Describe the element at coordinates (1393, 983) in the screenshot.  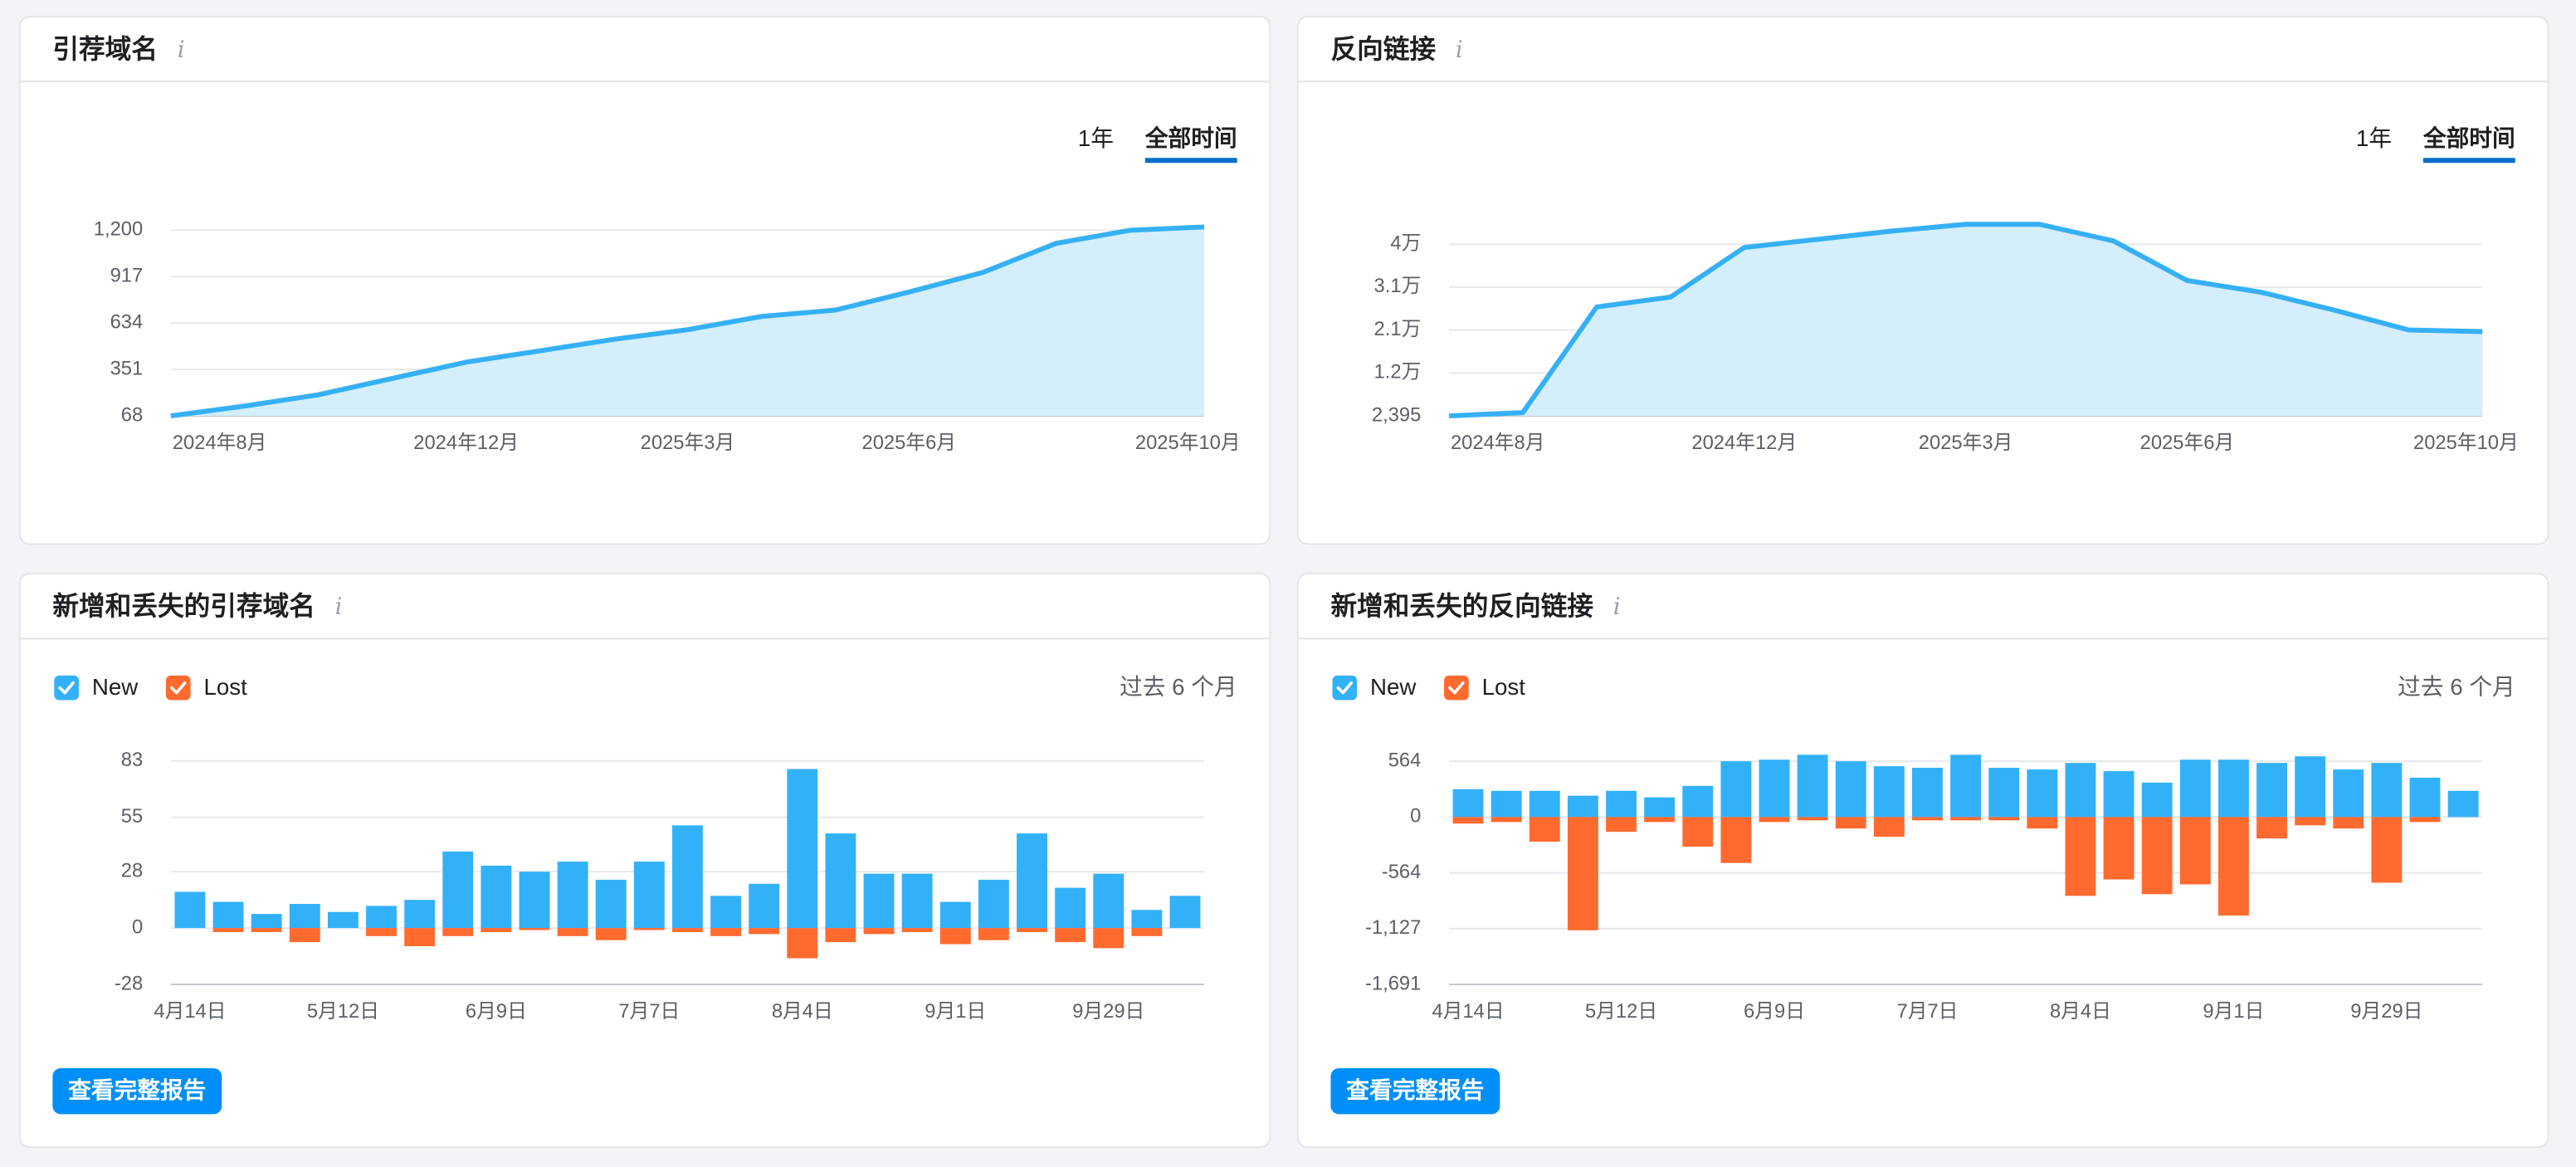
I see `y-tick-label: -1,691` at that location.